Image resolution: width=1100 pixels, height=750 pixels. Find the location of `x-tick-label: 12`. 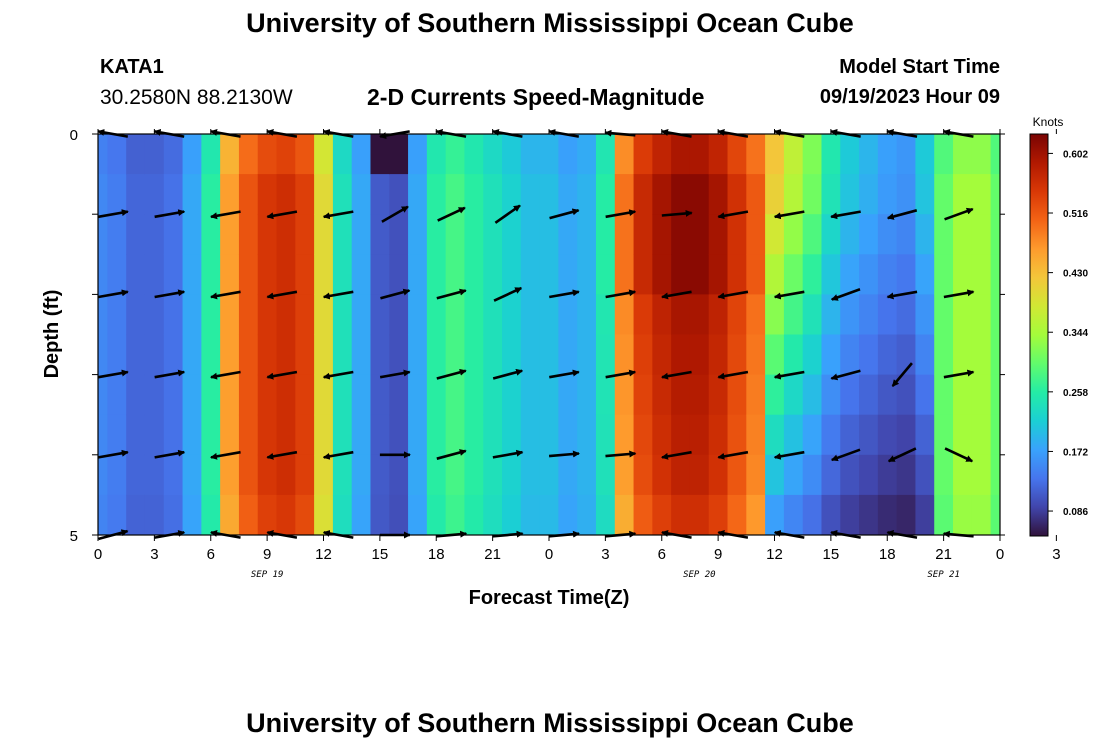

x-tick-label: 12 is located at coordinates (774, 554).